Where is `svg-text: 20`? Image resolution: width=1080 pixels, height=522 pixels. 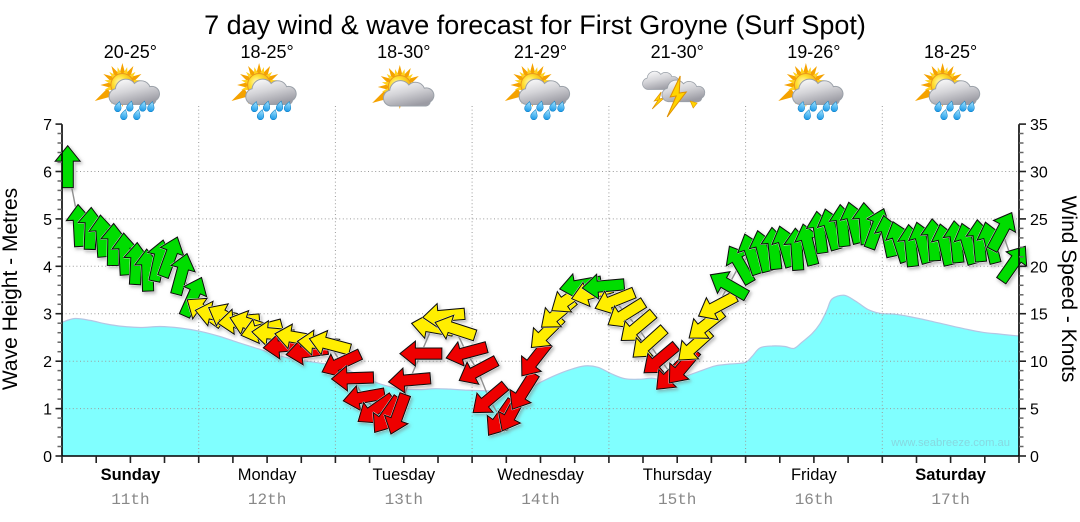 svg-text: 20 is located at coordinates (1039, 267).